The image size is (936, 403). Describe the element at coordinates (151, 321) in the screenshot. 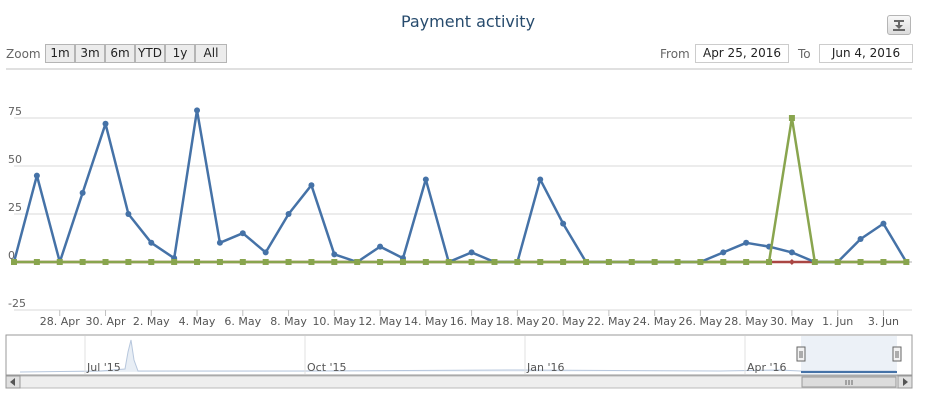

I see `x-tick-label: 2. May` at that location.